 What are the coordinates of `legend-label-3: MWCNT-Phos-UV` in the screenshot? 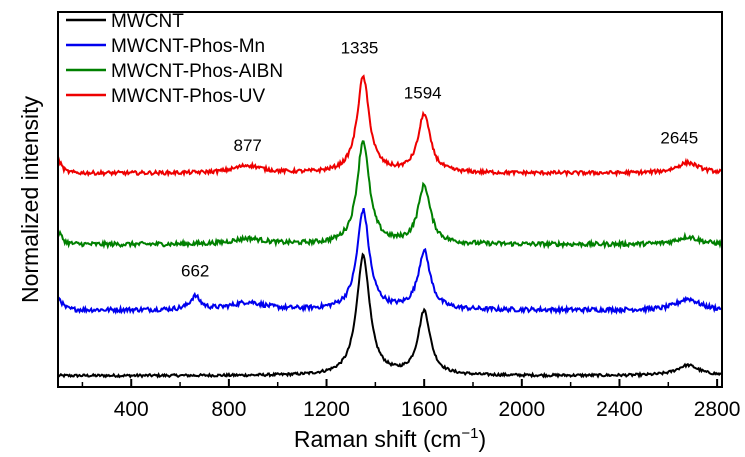 It's located at (188, 96).